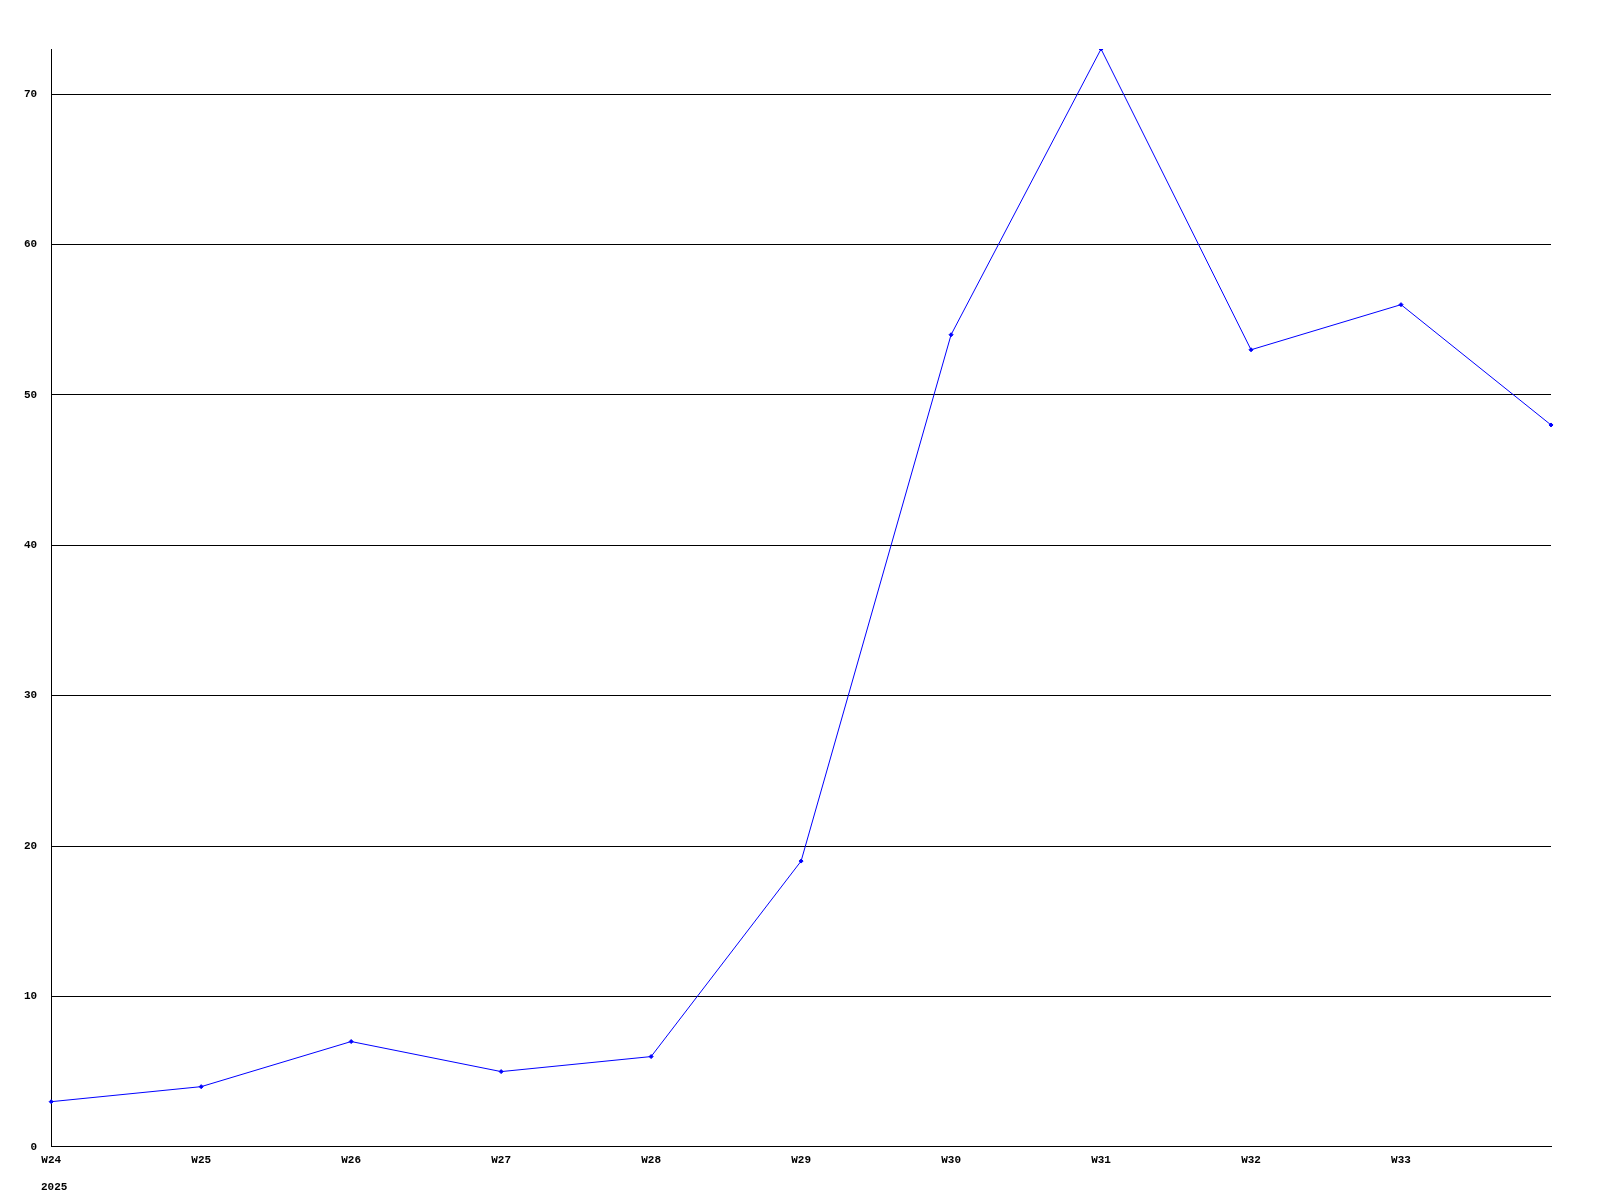 The width and height of the screenshot is (1600, 1200). Describe the element at coordinates (651, 1160) in the screenshot. I see `x-tick-label: W28` at that location.